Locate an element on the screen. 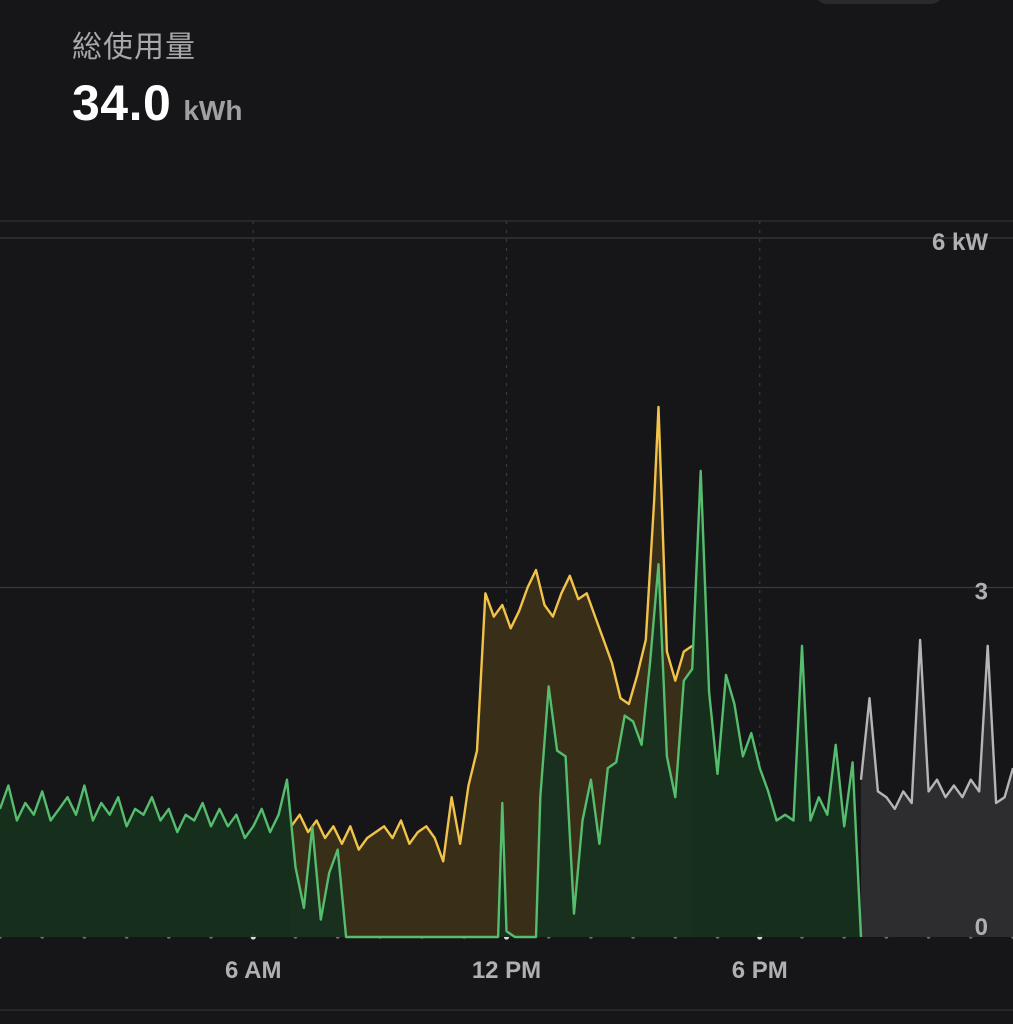 The height and width of the screenshot is (1024, 1013). forecast-area is located at coordinates (937, 788).